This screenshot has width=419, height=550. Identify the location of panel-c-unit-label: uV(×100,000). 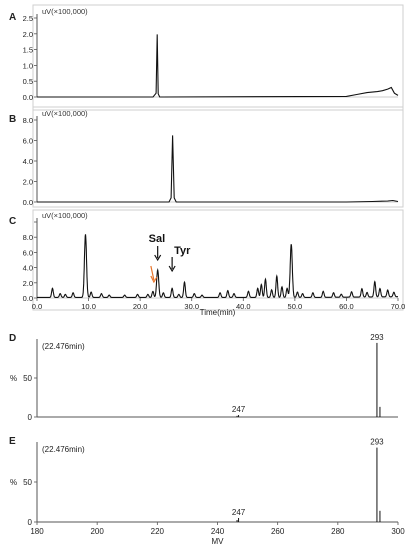
(65, 215).